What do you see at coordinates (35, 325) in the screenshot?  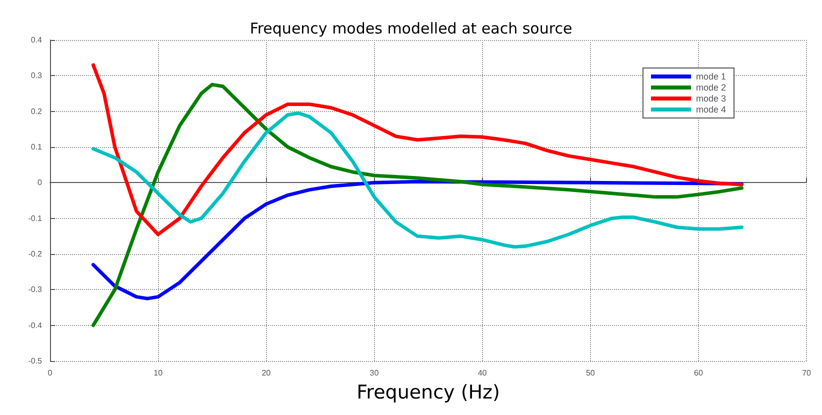 I see `y-tick-label: -0.4` at bounding box center [35, 325].